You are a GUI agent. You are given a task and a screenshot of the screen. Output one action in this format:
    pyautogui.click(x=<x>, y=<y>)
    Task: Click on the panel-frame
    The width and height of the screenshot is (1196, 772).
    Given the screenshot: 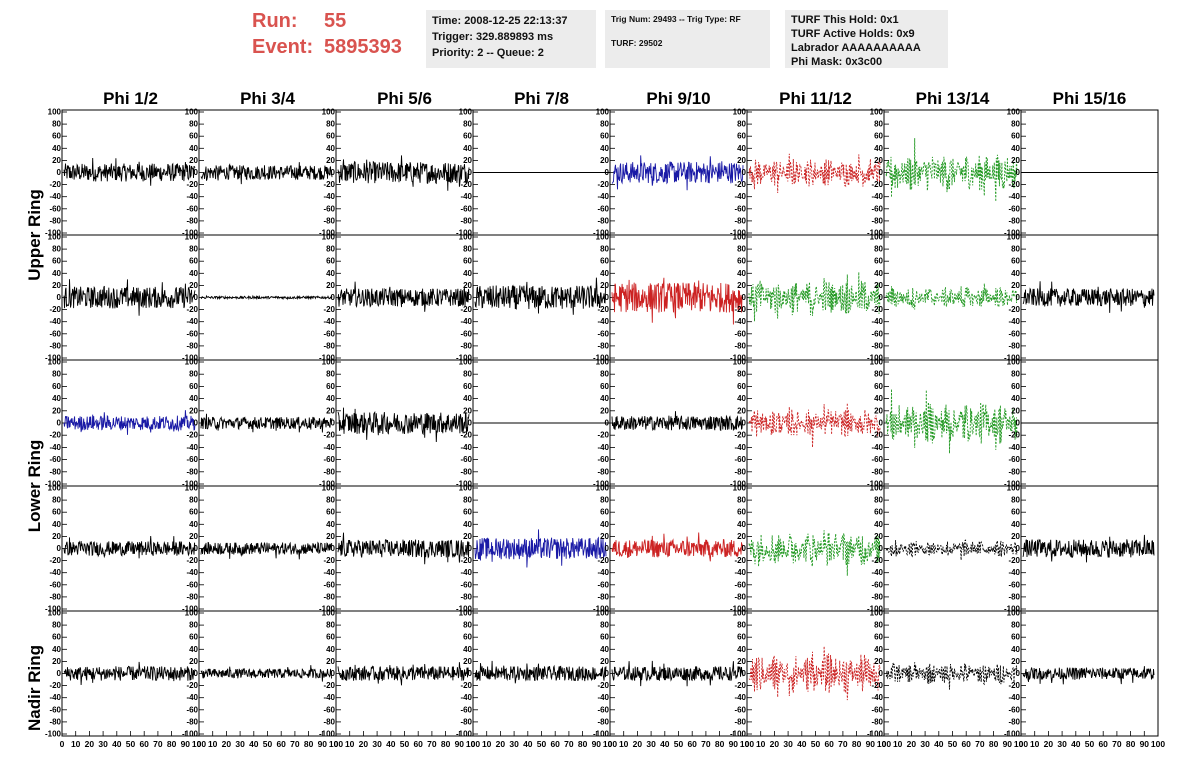 What is the action you would take?
    pyautogui.click(x=815, y=423)
    